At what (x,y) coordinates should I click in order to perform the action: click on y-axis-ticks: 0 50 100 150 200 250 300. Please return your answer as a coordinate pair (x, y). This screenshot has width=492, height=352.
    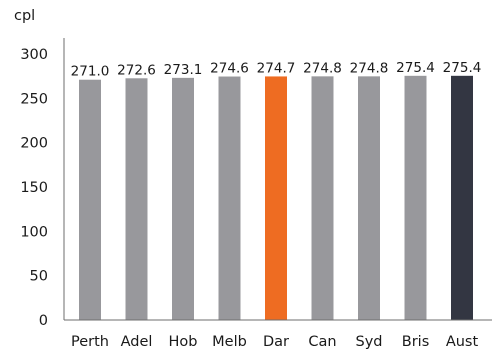
    Looking at the image, I should click on (34, 188).